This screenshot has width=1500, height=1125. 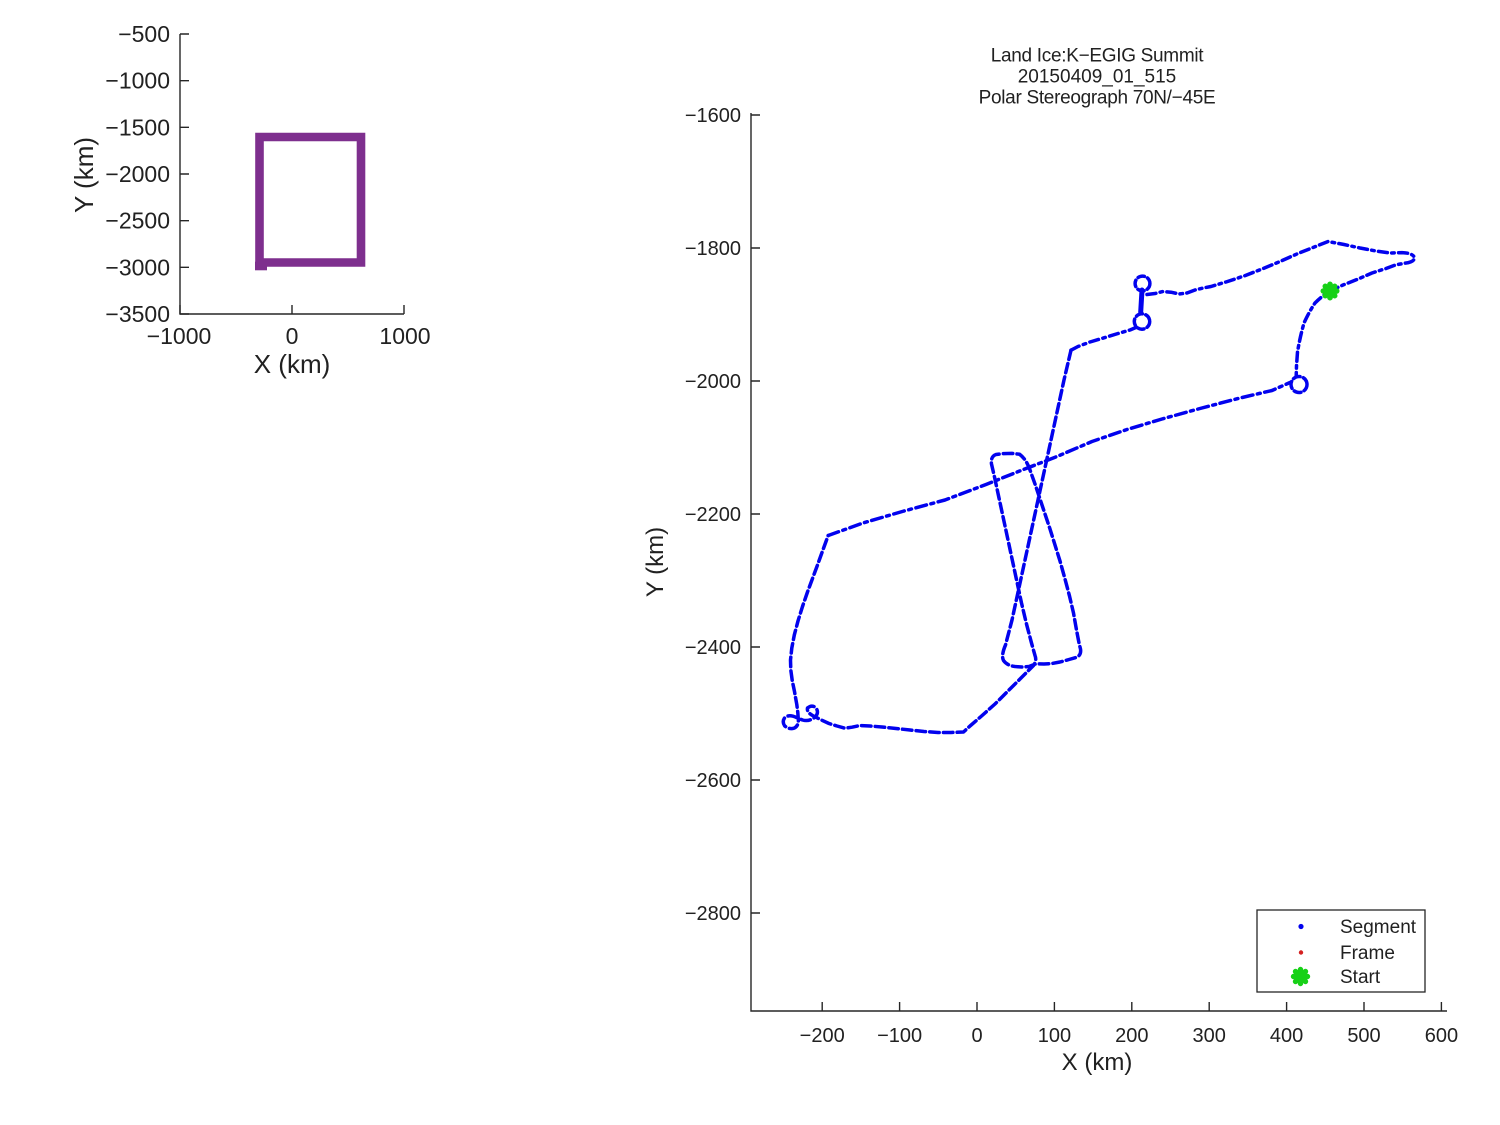 What do you see at coordinates (713, 648) in the screenshot?
I see `svg-text: −2400` at bounding box center [713, 648].